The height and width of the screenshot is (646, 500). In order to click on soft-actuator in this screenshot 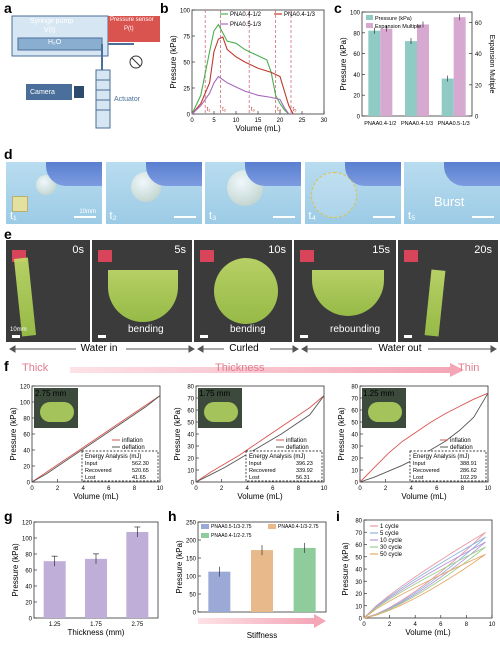, I will do `click(246, 291)`.